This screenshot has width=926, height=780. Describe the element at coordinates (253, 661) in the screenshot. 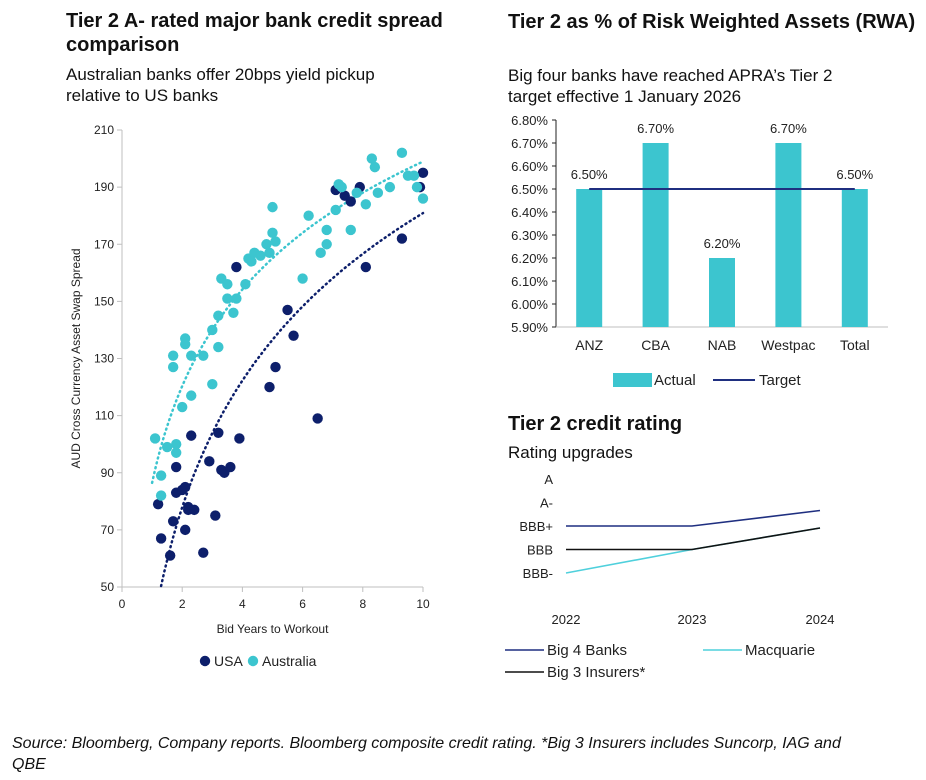

I see `legend-marker-australia` at that location.